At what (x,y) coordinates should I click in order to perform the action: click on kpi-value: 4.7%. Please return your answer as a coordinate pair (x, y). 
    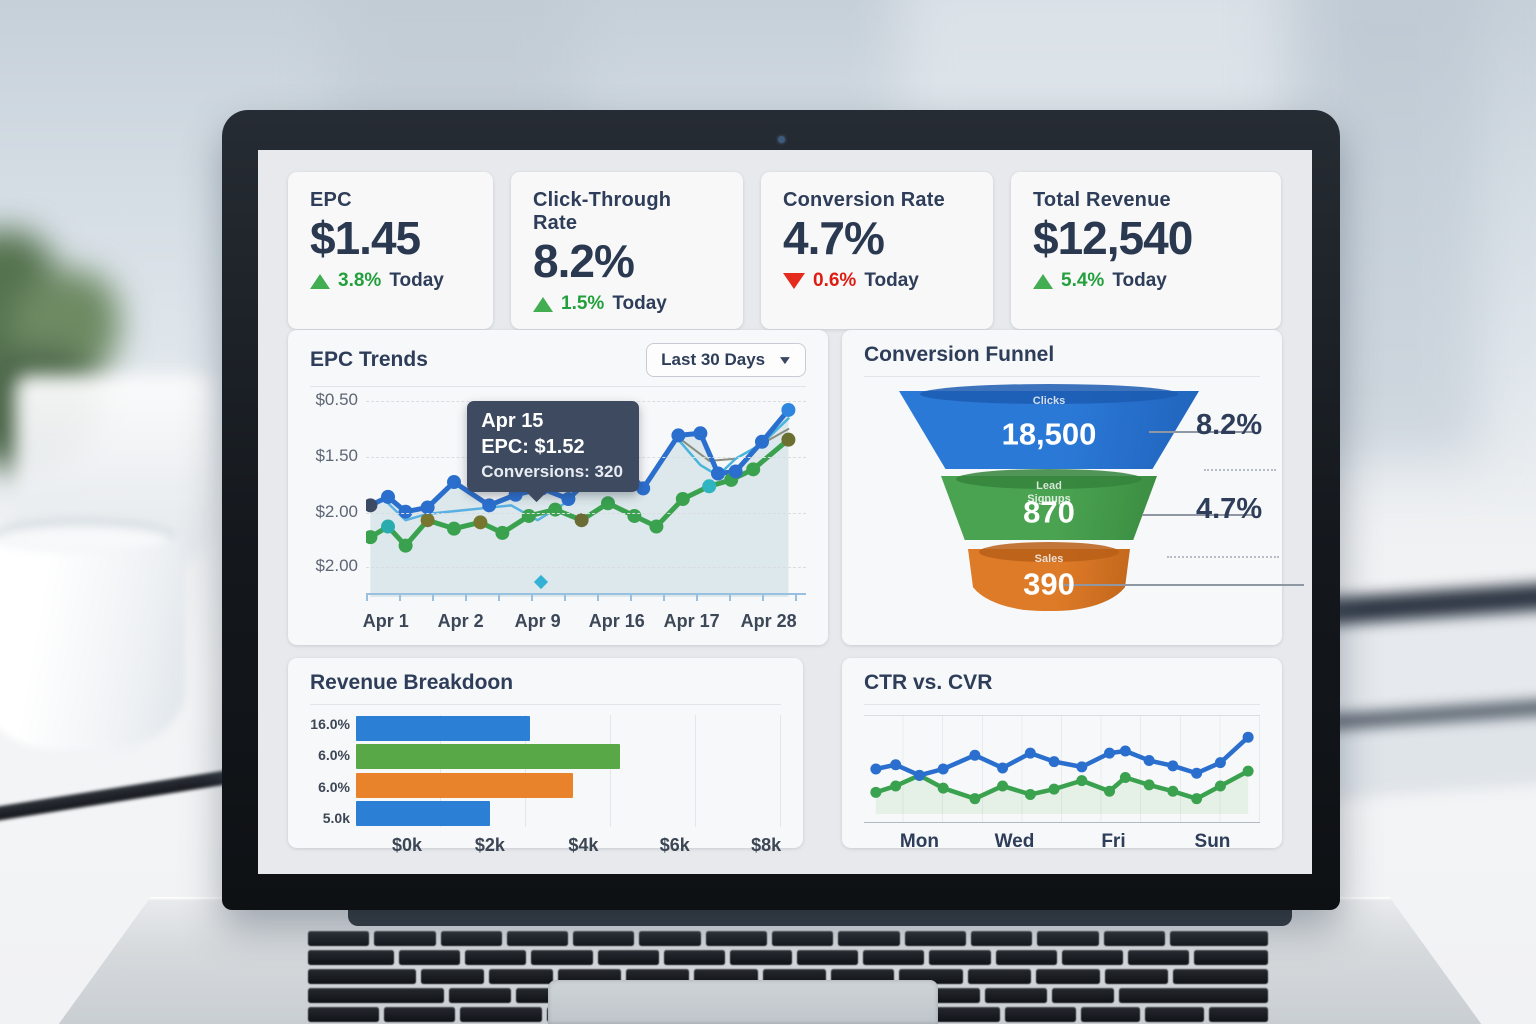
    Looking at the image, I should click on (834, 238).